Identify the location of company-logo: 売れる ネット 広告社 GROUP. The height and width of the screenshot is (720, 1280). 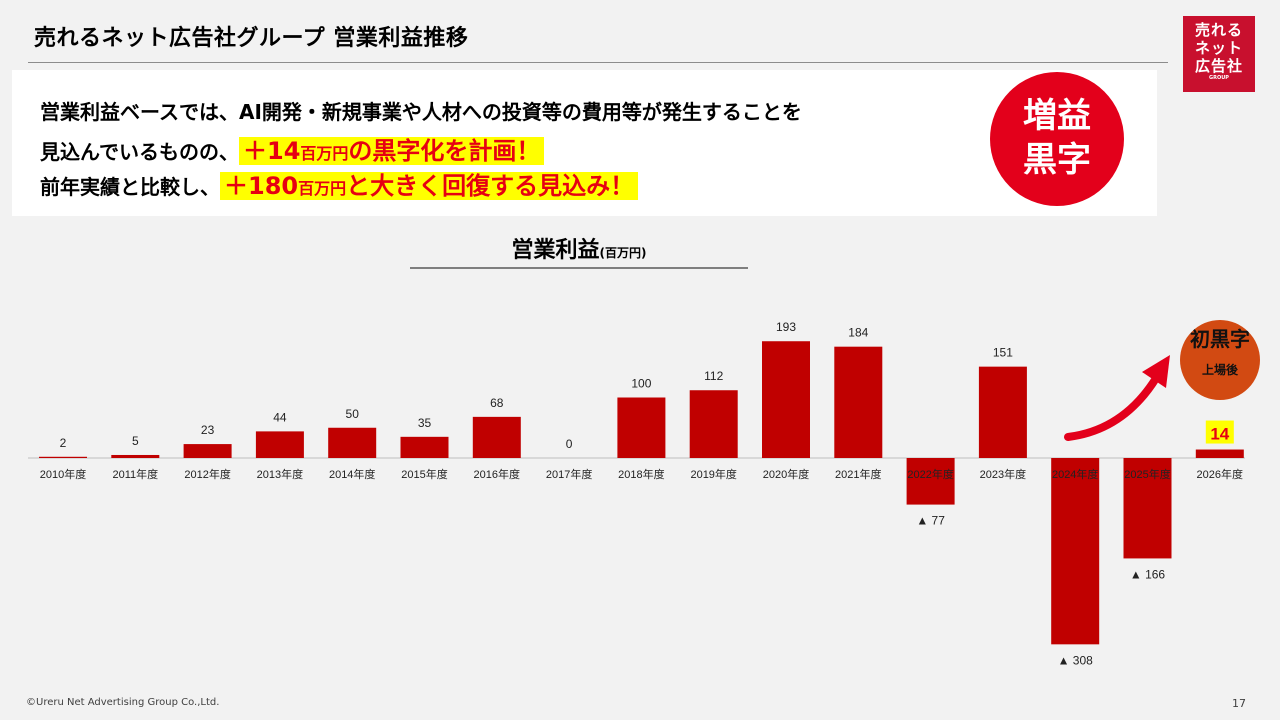
(1219, 54).